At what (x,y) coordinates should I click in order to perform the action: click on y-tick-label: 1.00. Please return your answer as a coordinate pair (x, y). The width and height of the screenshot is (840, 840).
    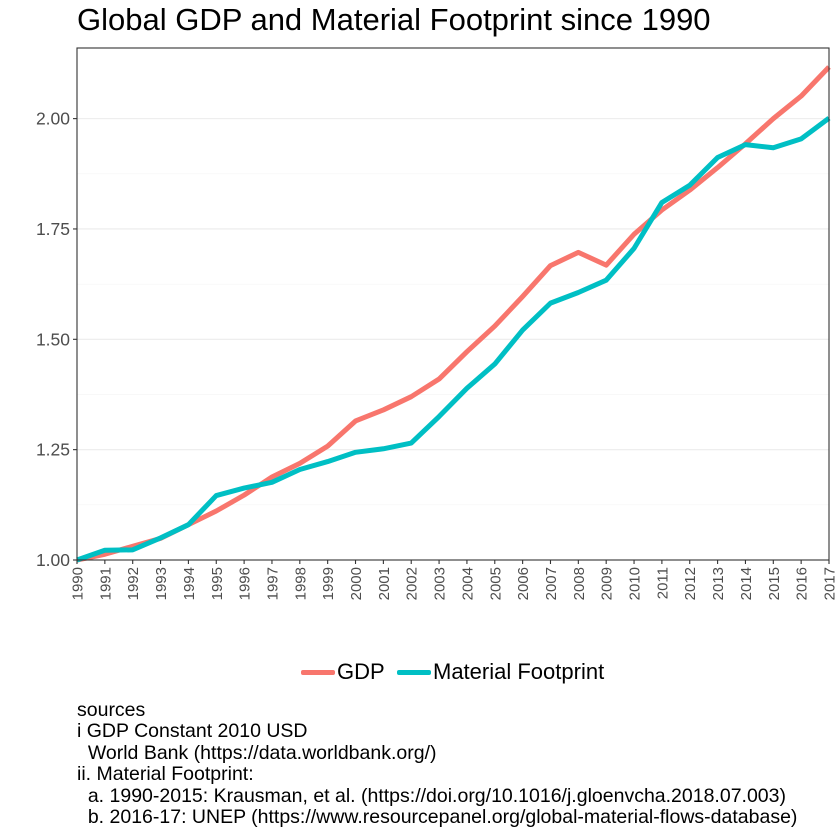
    Looking at the image, I should click on (53, 560).